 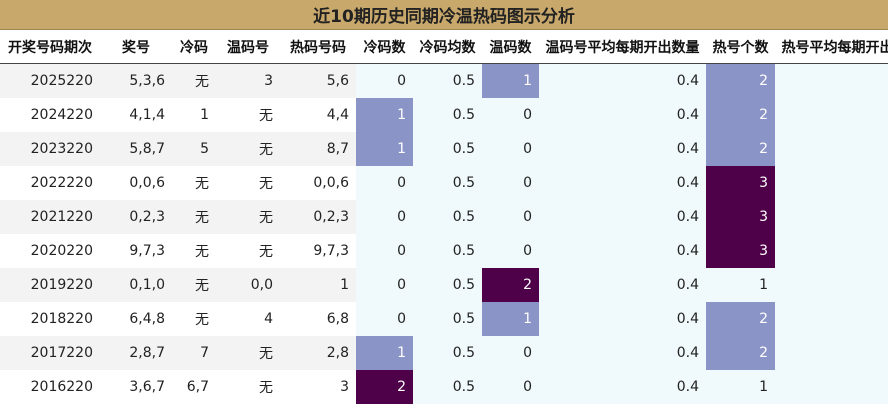 What do you see at coordinates (136, 47) in the screenshot?
I see `column-header: 奖号` at bounding box center [136, 47].